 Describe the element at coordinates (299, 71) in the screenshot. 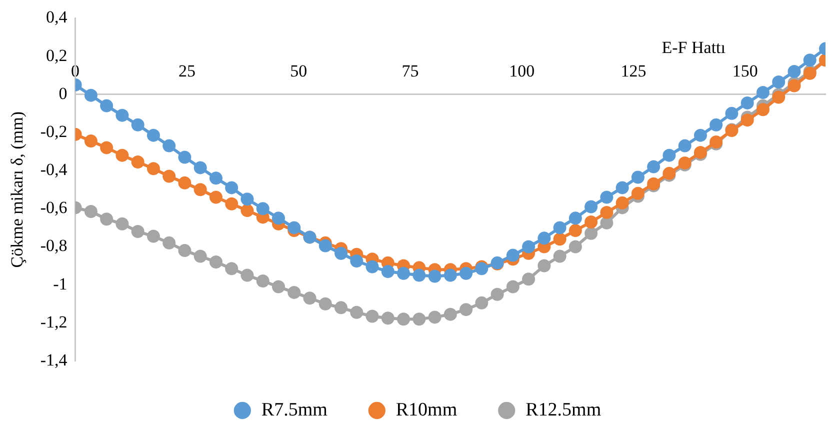

I see `x-tick-label: 50` at that location.